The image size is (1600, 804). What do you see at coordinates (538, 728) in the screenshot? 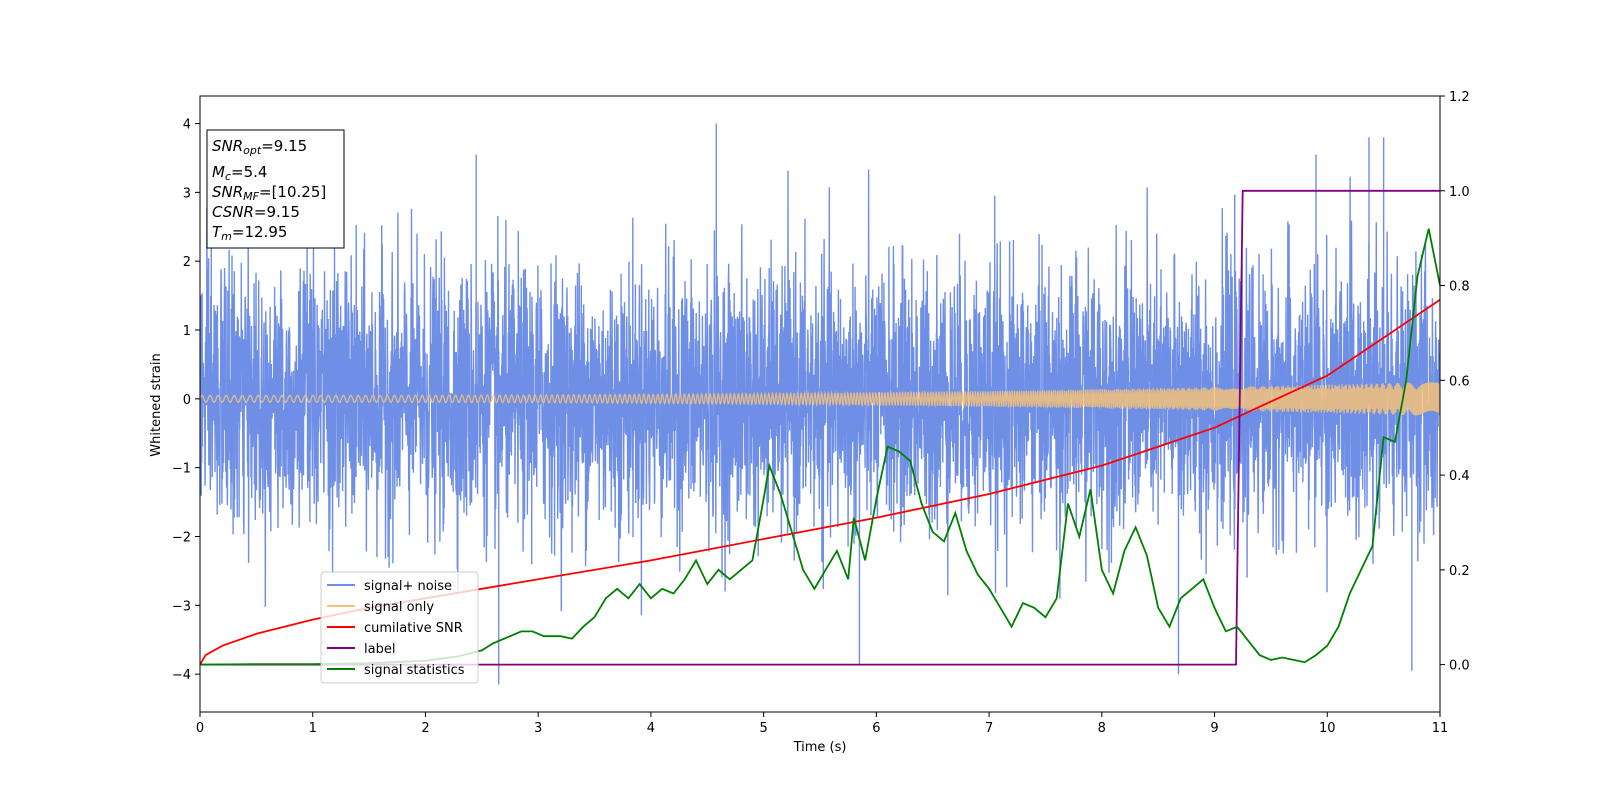
I see `x-tick-label: 3` at bounding box center [538, 728].